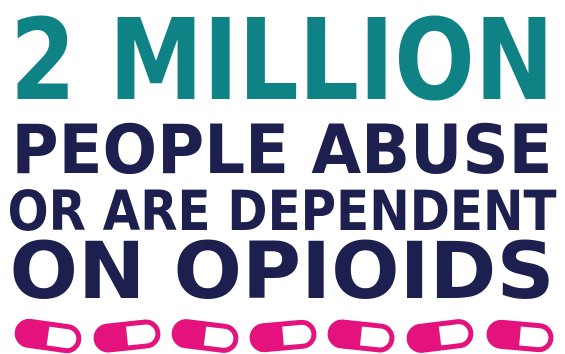  I want to click on pills-row, so click(284, 336).